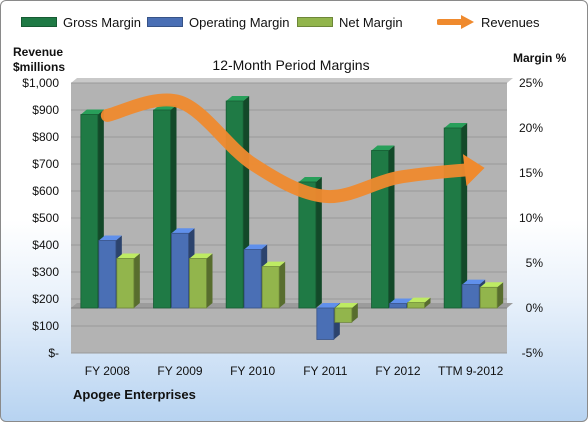  I want to click on left-axis-tick-label: $300, so click(45, 272).